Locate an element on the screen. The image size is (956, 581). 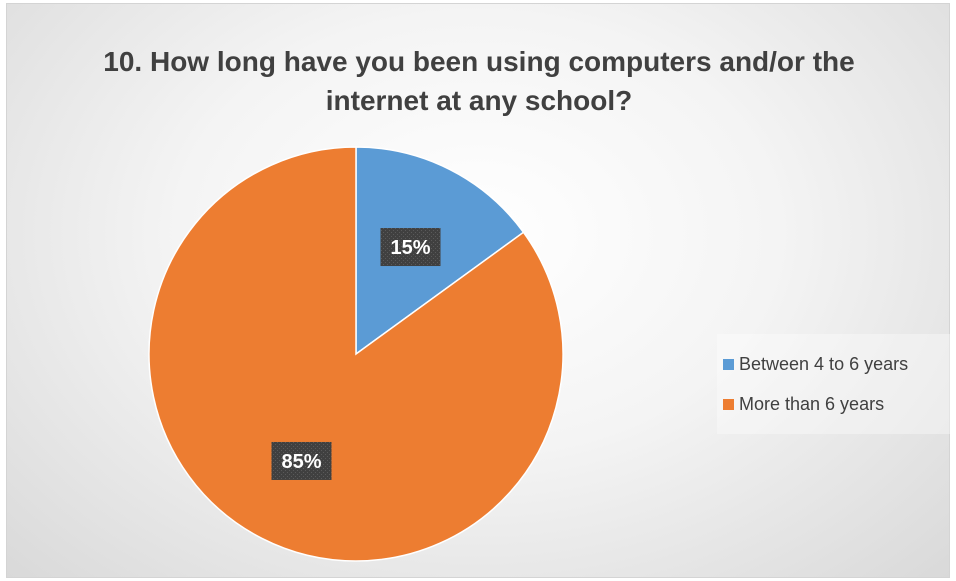
data-label-text-1: 85% is located at coordinates (301, 462).